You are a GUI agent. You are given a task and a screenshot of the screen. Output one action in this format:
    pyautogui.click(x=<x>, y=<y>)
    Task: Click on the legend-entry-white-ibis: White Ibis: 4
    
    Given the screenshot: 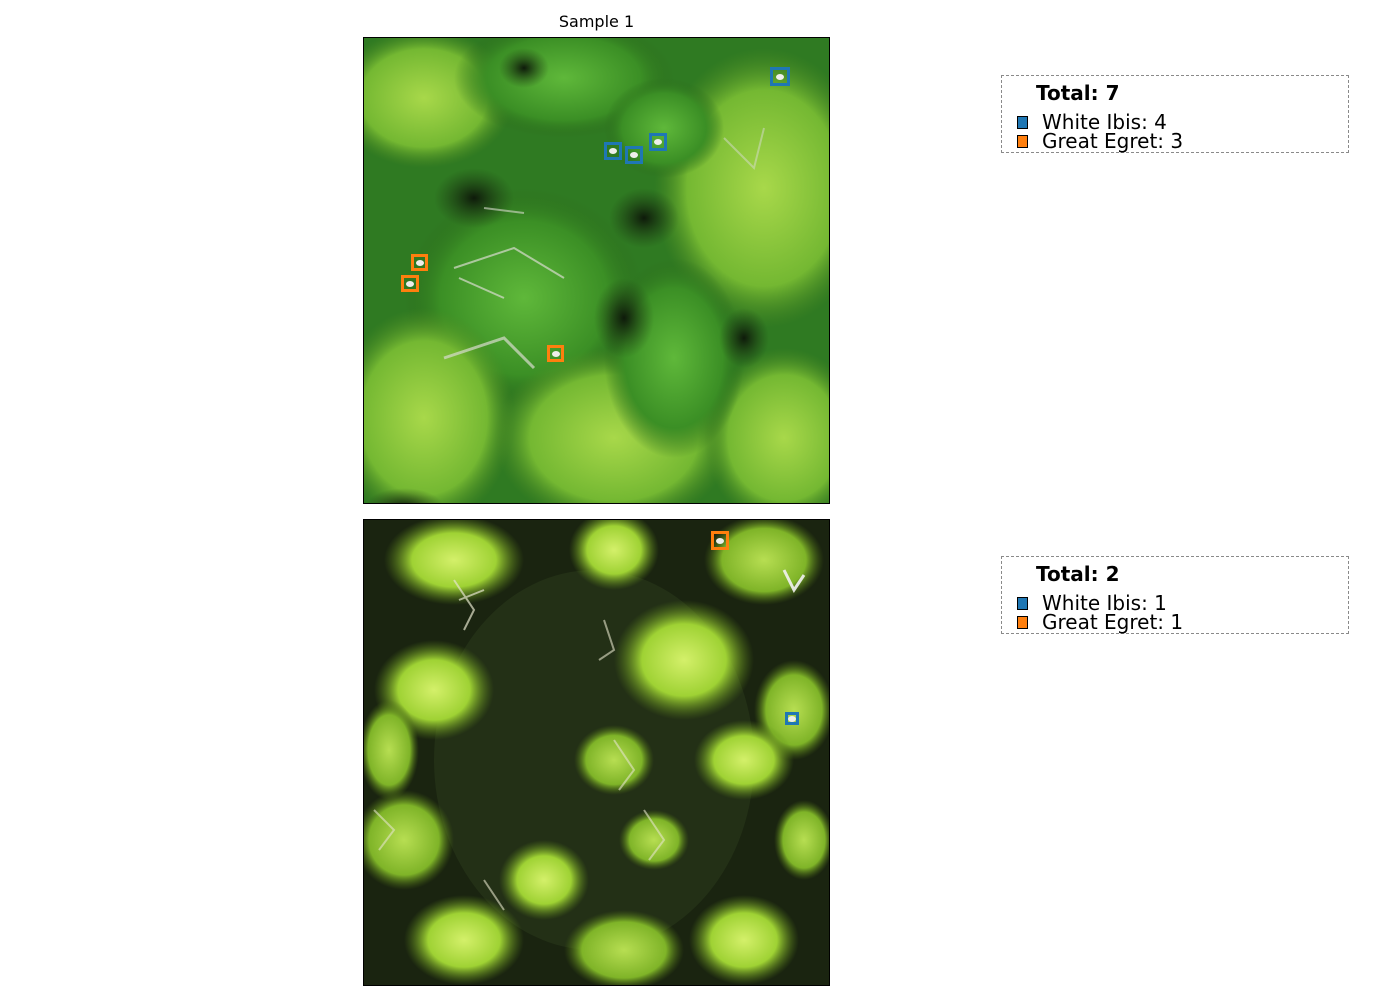 What is the action you would take?
    pyautogui.click(x=1092, y=122)
    